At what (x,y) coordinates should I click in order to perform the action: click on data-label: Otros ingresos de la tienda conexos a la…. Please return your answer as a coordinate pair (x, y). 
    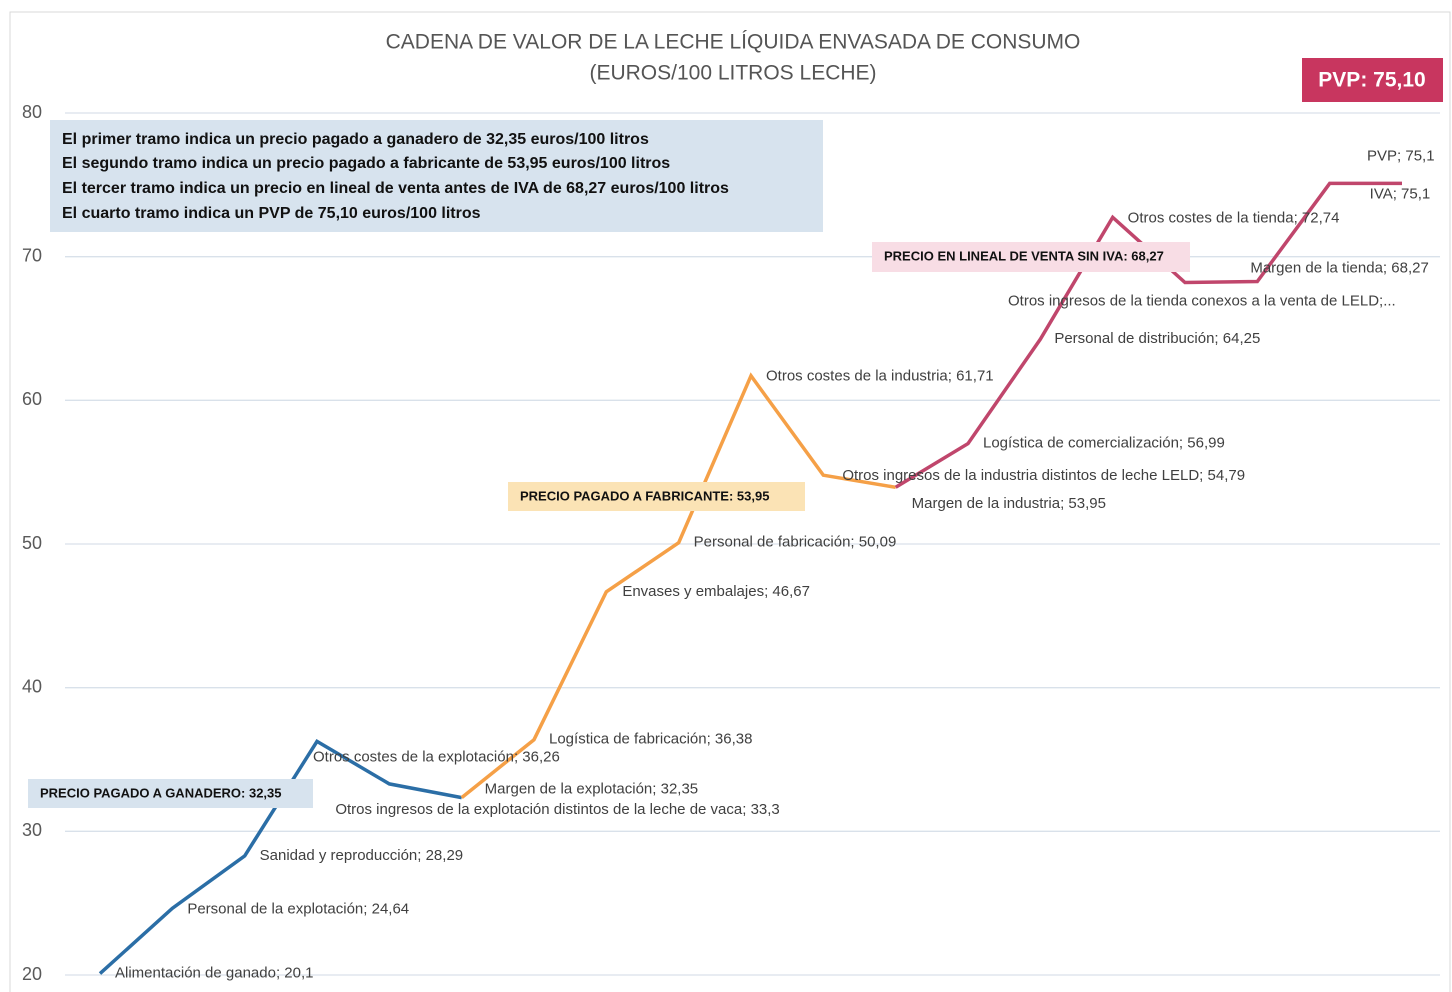
    Looking at the image, I should click on (1202, 300).